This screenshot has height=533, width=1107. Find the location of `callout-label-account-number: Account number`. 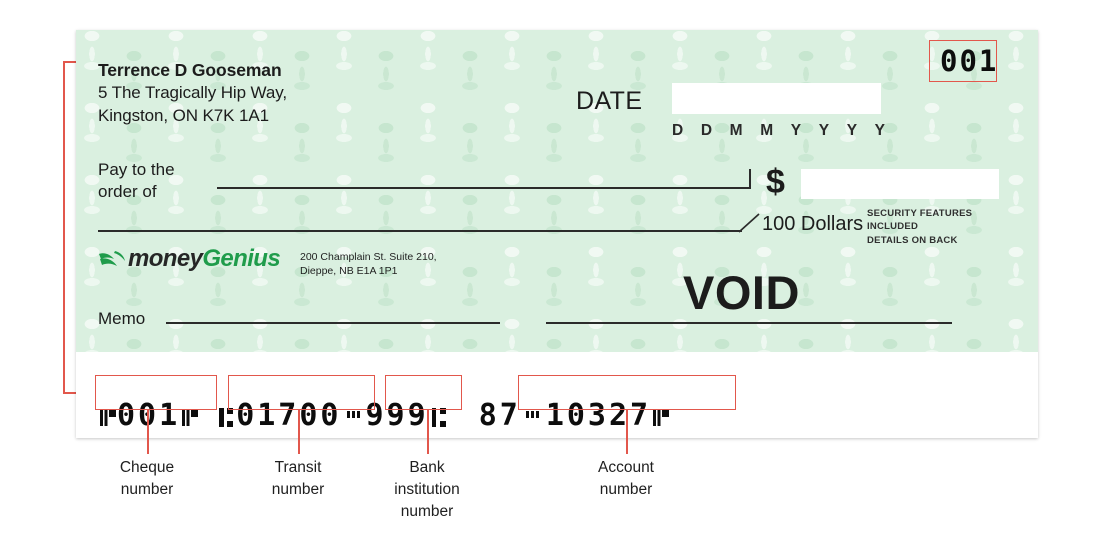

callout-label-account-number: Account number is located at coordinates (626, 479).